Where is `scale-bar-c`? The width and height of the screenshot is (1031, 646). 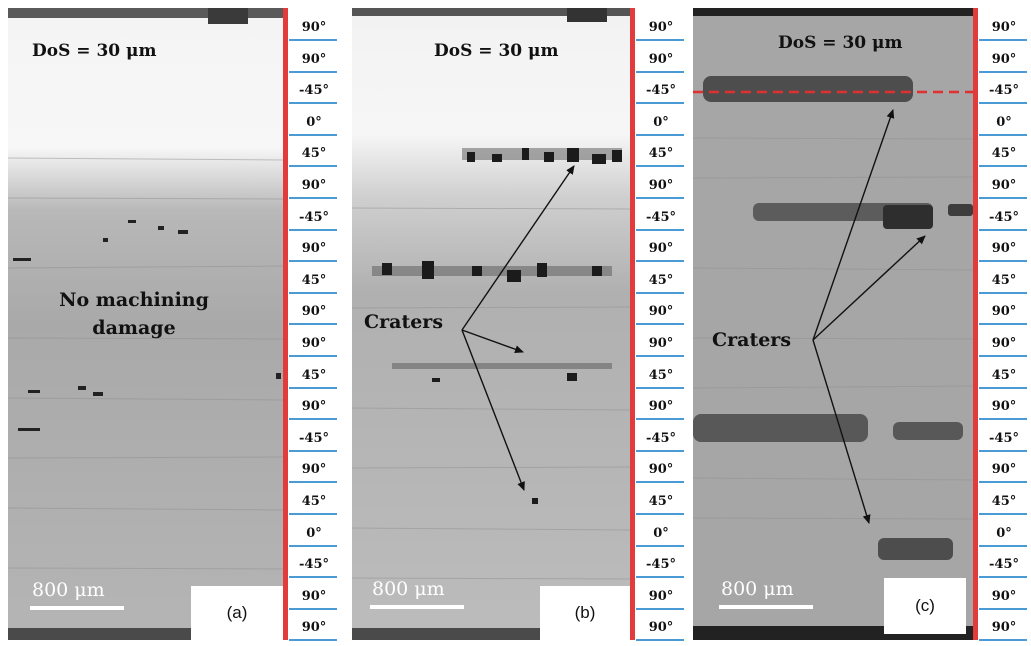
scale-bar-c is located at coordinates (766, 607).